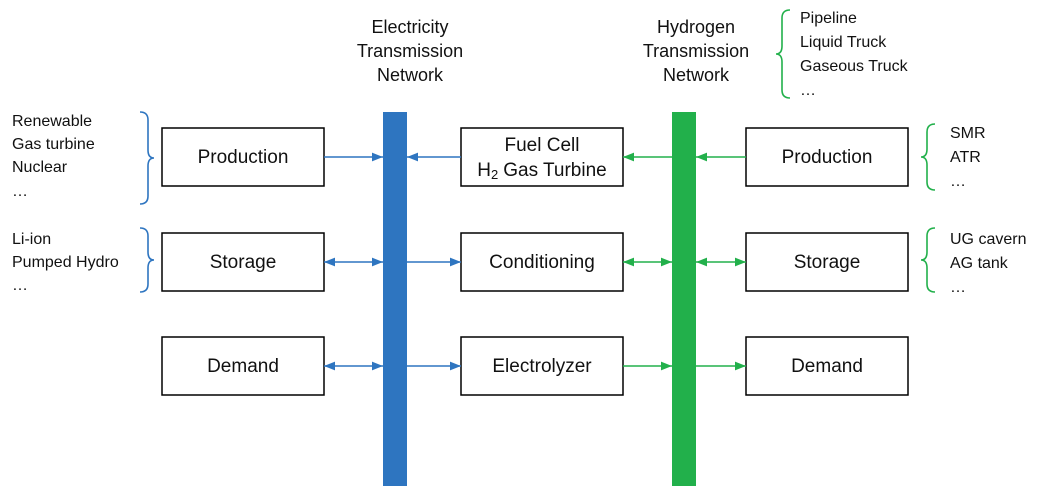  I want to click on electricity-bar, so click(395, 299).